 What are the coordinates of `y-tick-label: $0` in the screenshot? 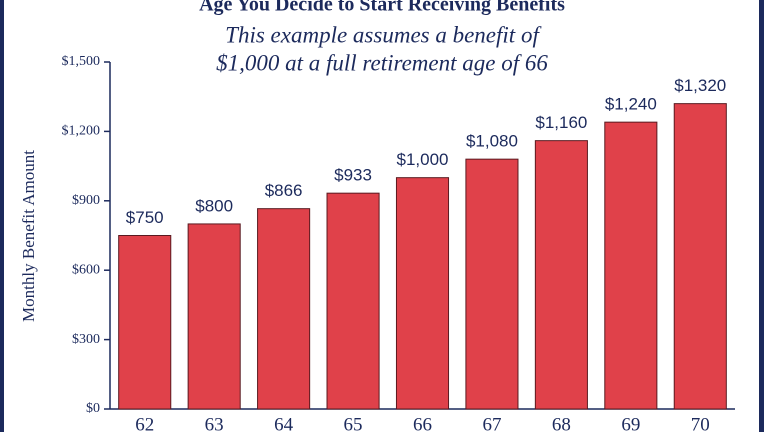 It's located at (93, 408).